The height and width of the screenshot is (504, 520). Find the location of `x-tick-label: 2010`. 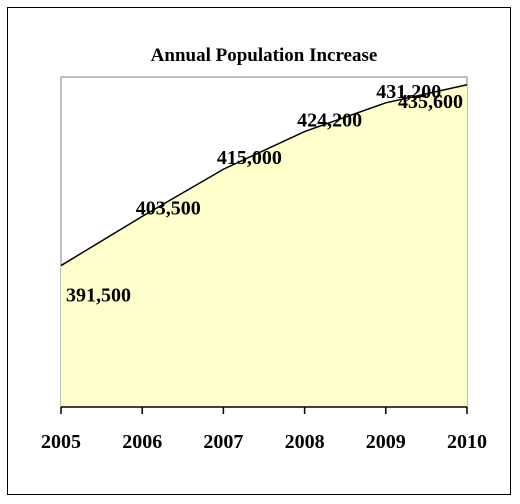

x-tick-label: 2010 is located at coordinates (467, 442).